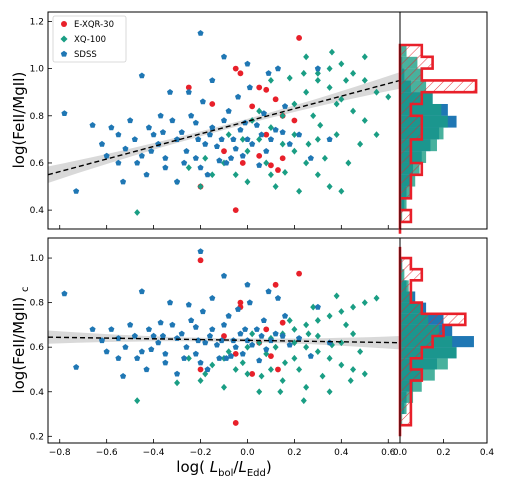 The height and width of the screenshot is (482, 507). I want to click on top-histogram-bars, so click(438, 138).